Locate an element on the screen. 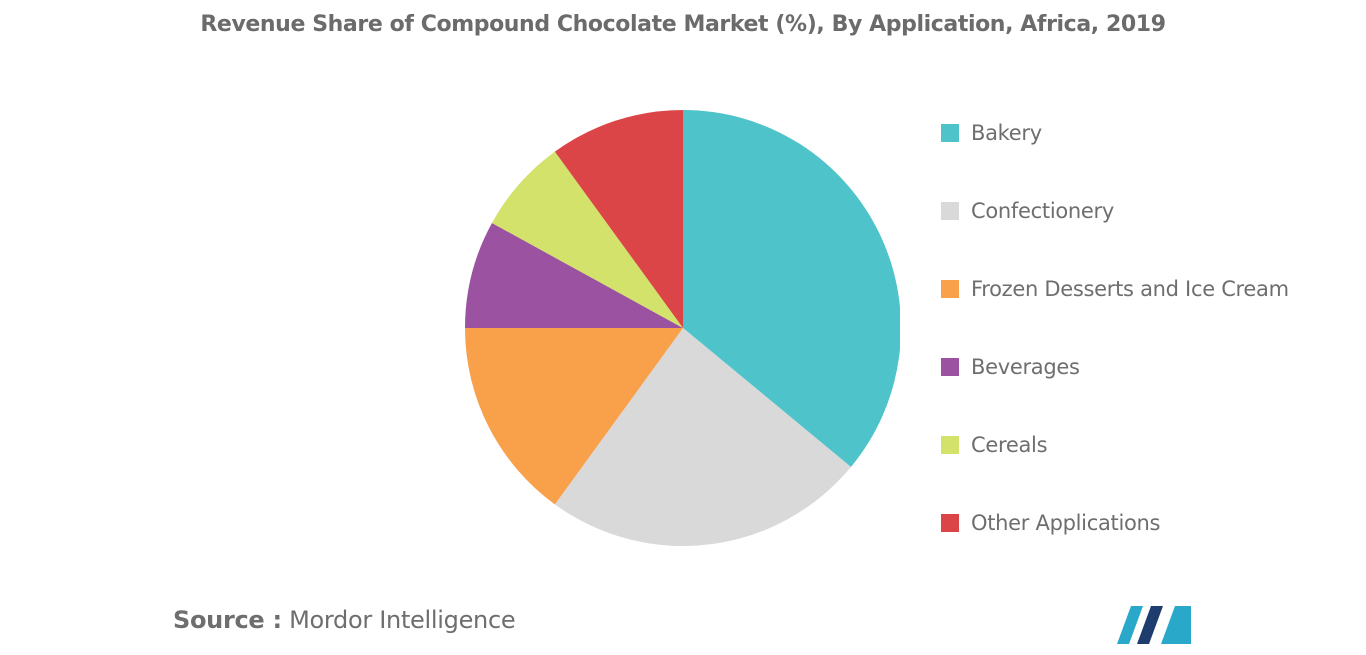  source-note: Source : Mordor Intelligence is located at coordinates (344, 620).